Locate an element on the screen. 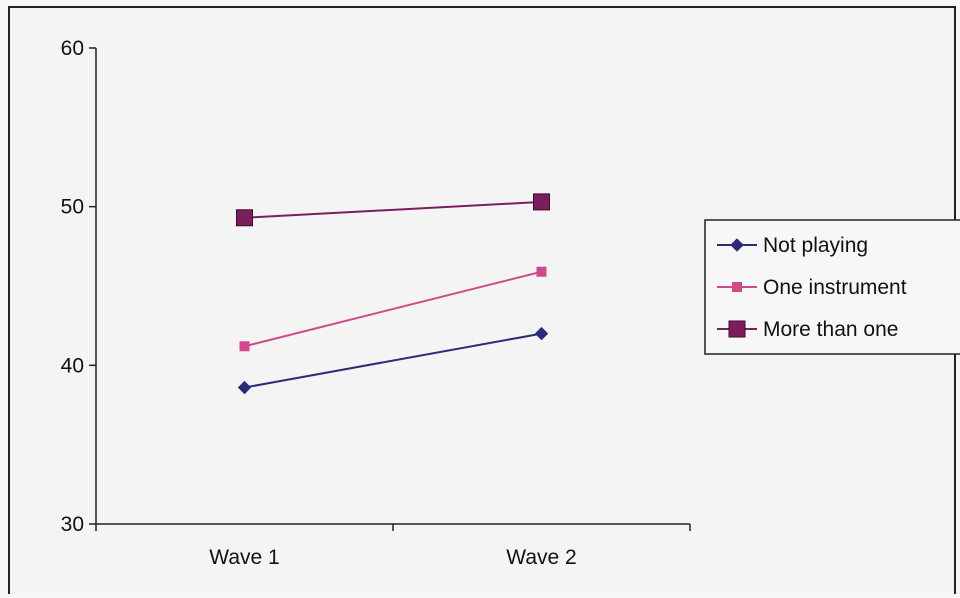 The image size is (960, 598). y-tick-label: 40 is located at coordinates (72, 365).